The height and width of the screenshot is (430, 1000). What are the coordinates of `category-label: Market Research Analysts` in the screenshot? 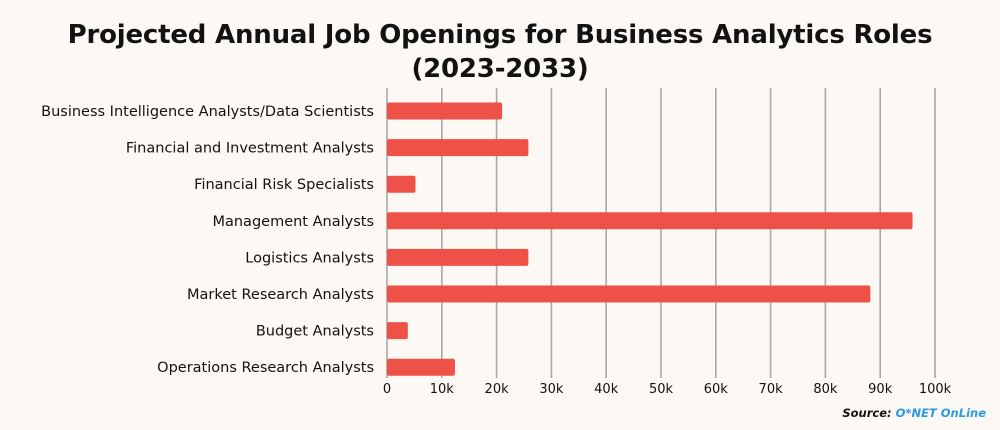 It's located at (280, 295).